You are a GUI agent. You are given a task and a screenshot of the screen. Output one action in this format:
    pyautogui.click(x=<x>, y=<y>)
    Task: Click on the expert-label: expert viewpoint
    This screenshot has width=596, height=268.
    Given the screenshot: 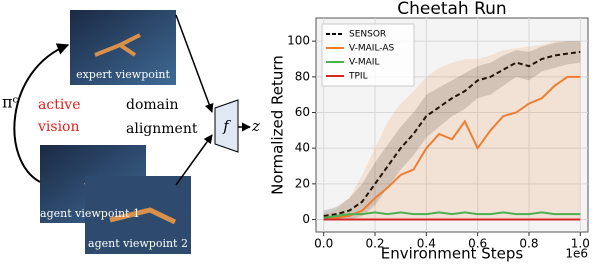 What is the action you would take?
    pyautogui.click(x=123, y=74)
    